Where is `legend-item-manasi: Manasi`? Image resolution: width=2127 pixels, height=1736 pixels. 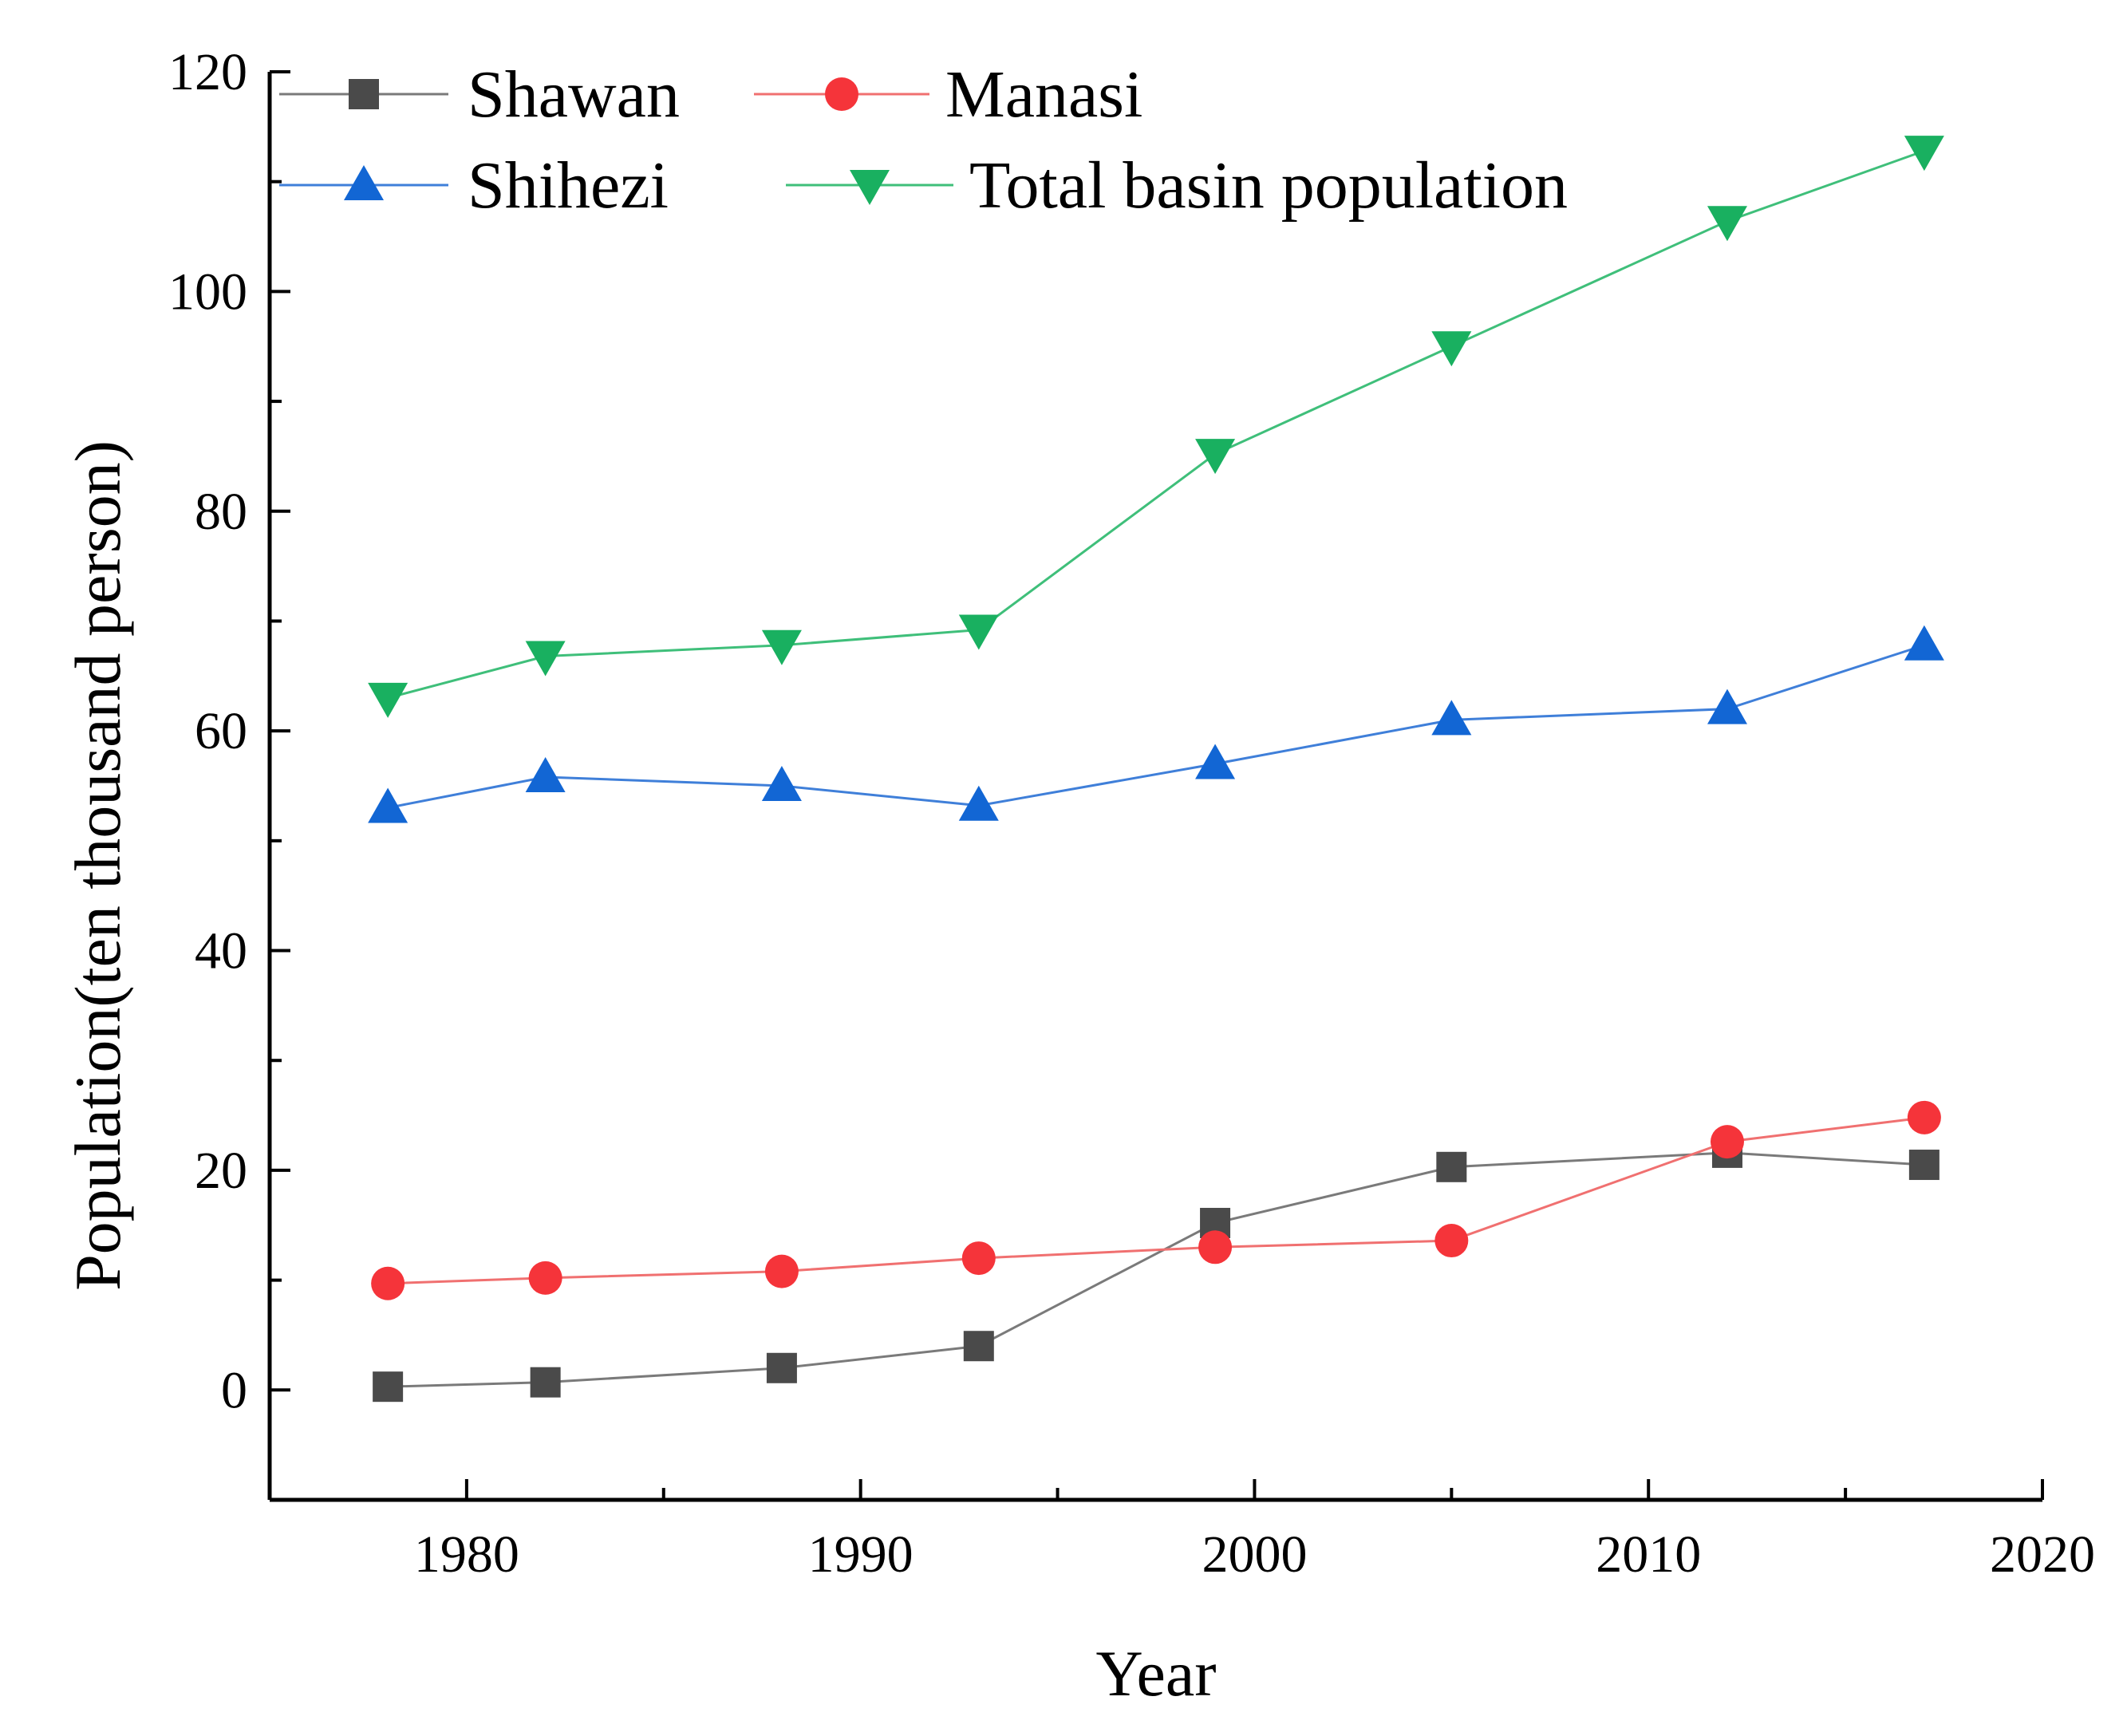 legend-item-manasi: Manasi is located at coordinates (948, 94).